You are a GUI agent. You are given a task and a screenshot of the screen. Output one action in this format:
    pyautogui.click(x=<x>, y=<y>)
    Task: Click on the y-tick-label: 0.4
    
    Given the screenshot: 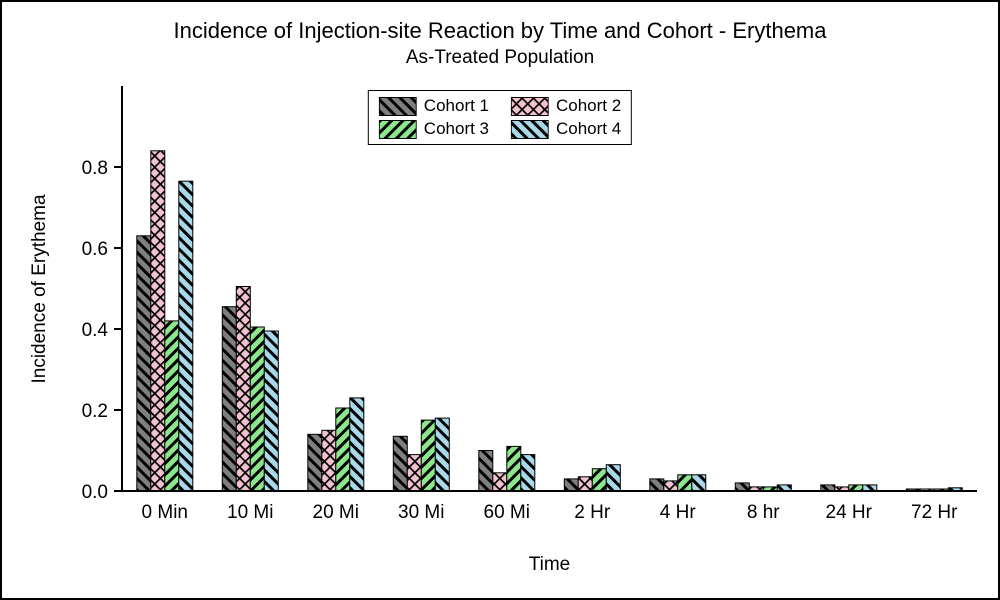 What is the action you would take?
    pyautogui.click(x=95, y=330)
    